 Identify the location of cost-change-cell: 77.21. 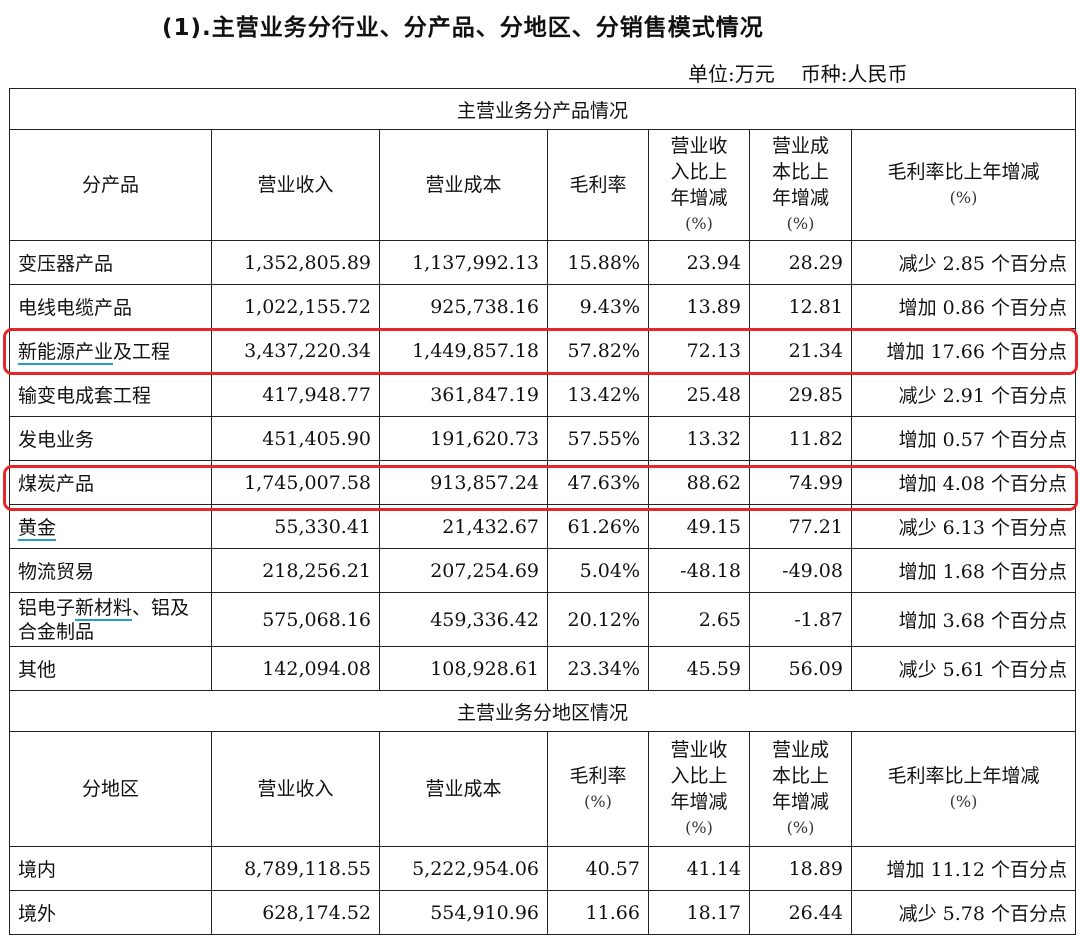
(800, 526).